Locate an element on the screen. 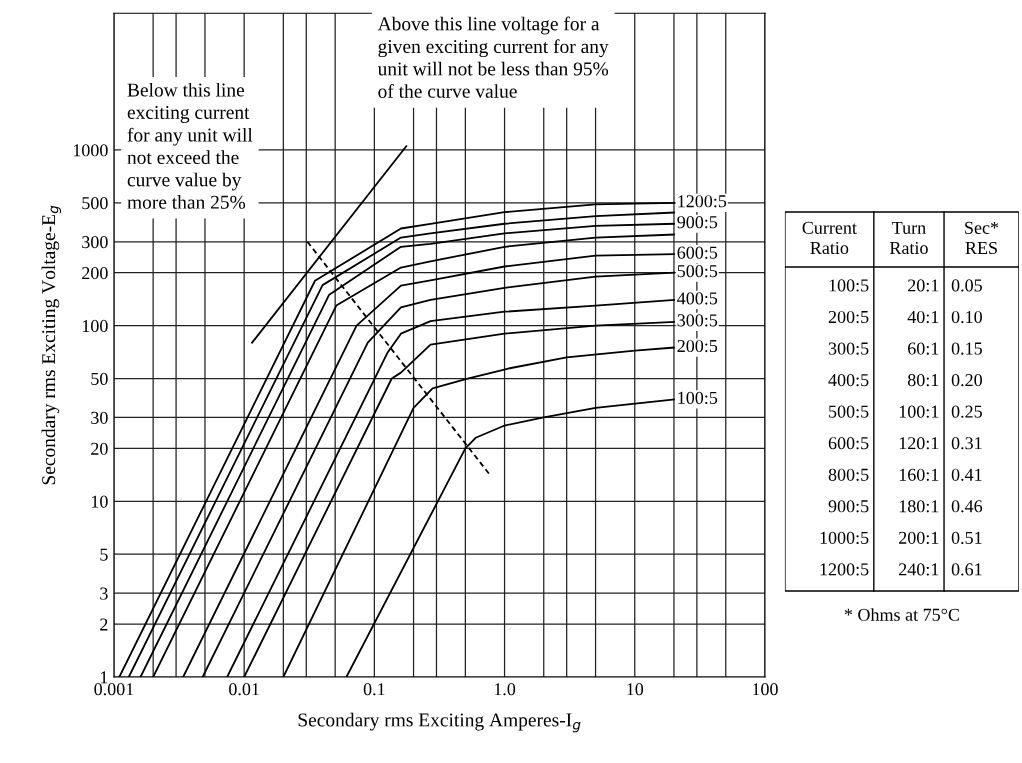 The image size is (1022, 763). x-tick-label: 1.0 is located at coordinates (505, 689).